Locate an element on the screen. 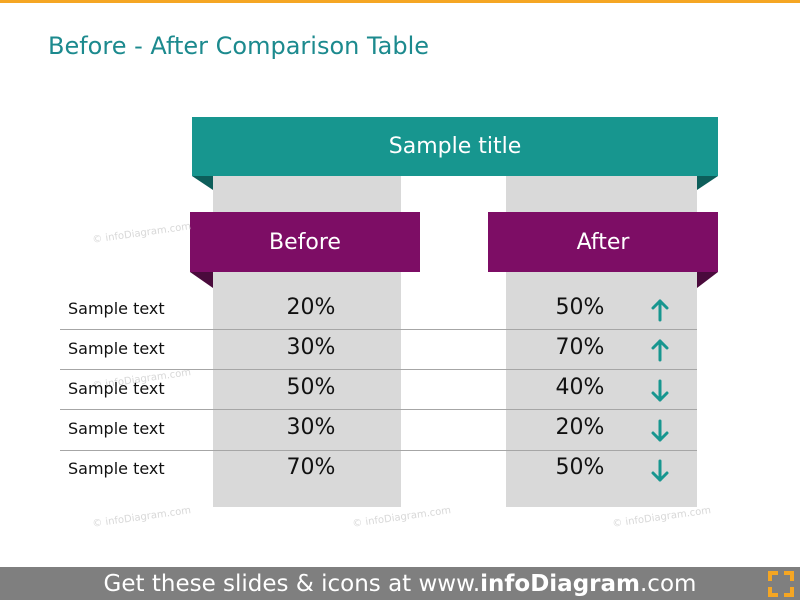  top-line is located at coordinates (400, 1).